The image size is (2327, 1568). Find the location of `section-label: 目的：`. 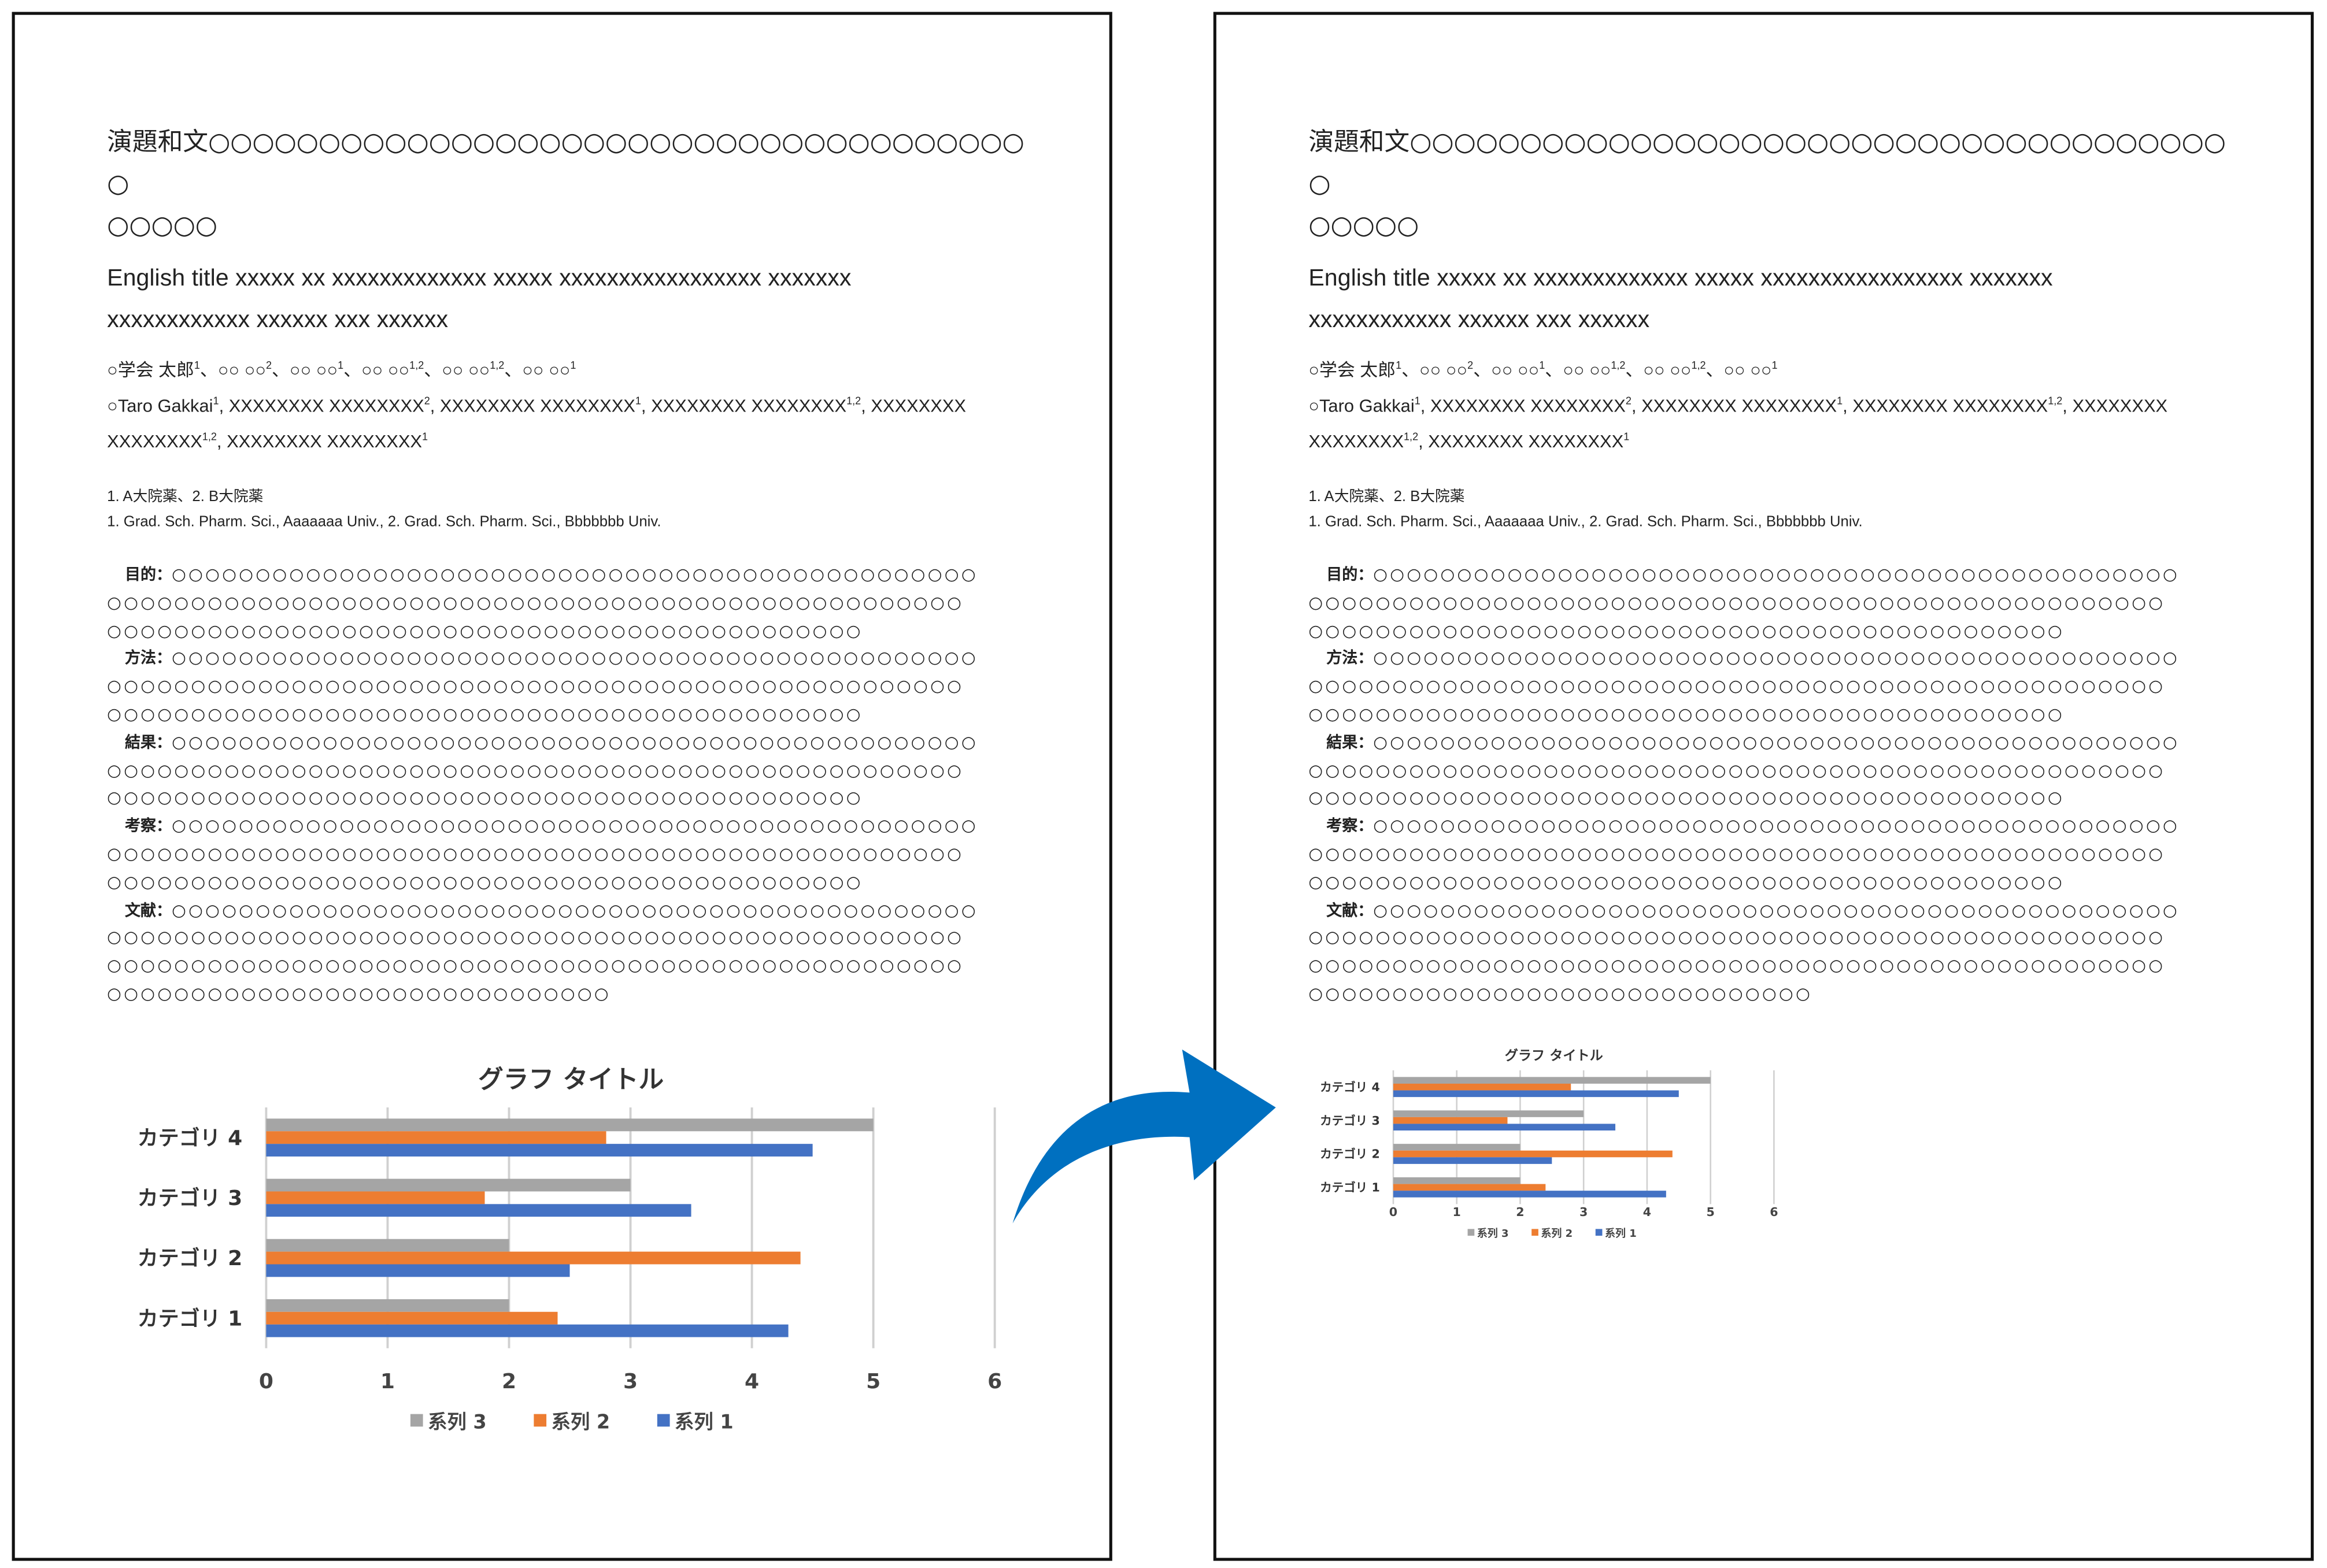

section-label: 目的： is located at coordinates (1350, 575).